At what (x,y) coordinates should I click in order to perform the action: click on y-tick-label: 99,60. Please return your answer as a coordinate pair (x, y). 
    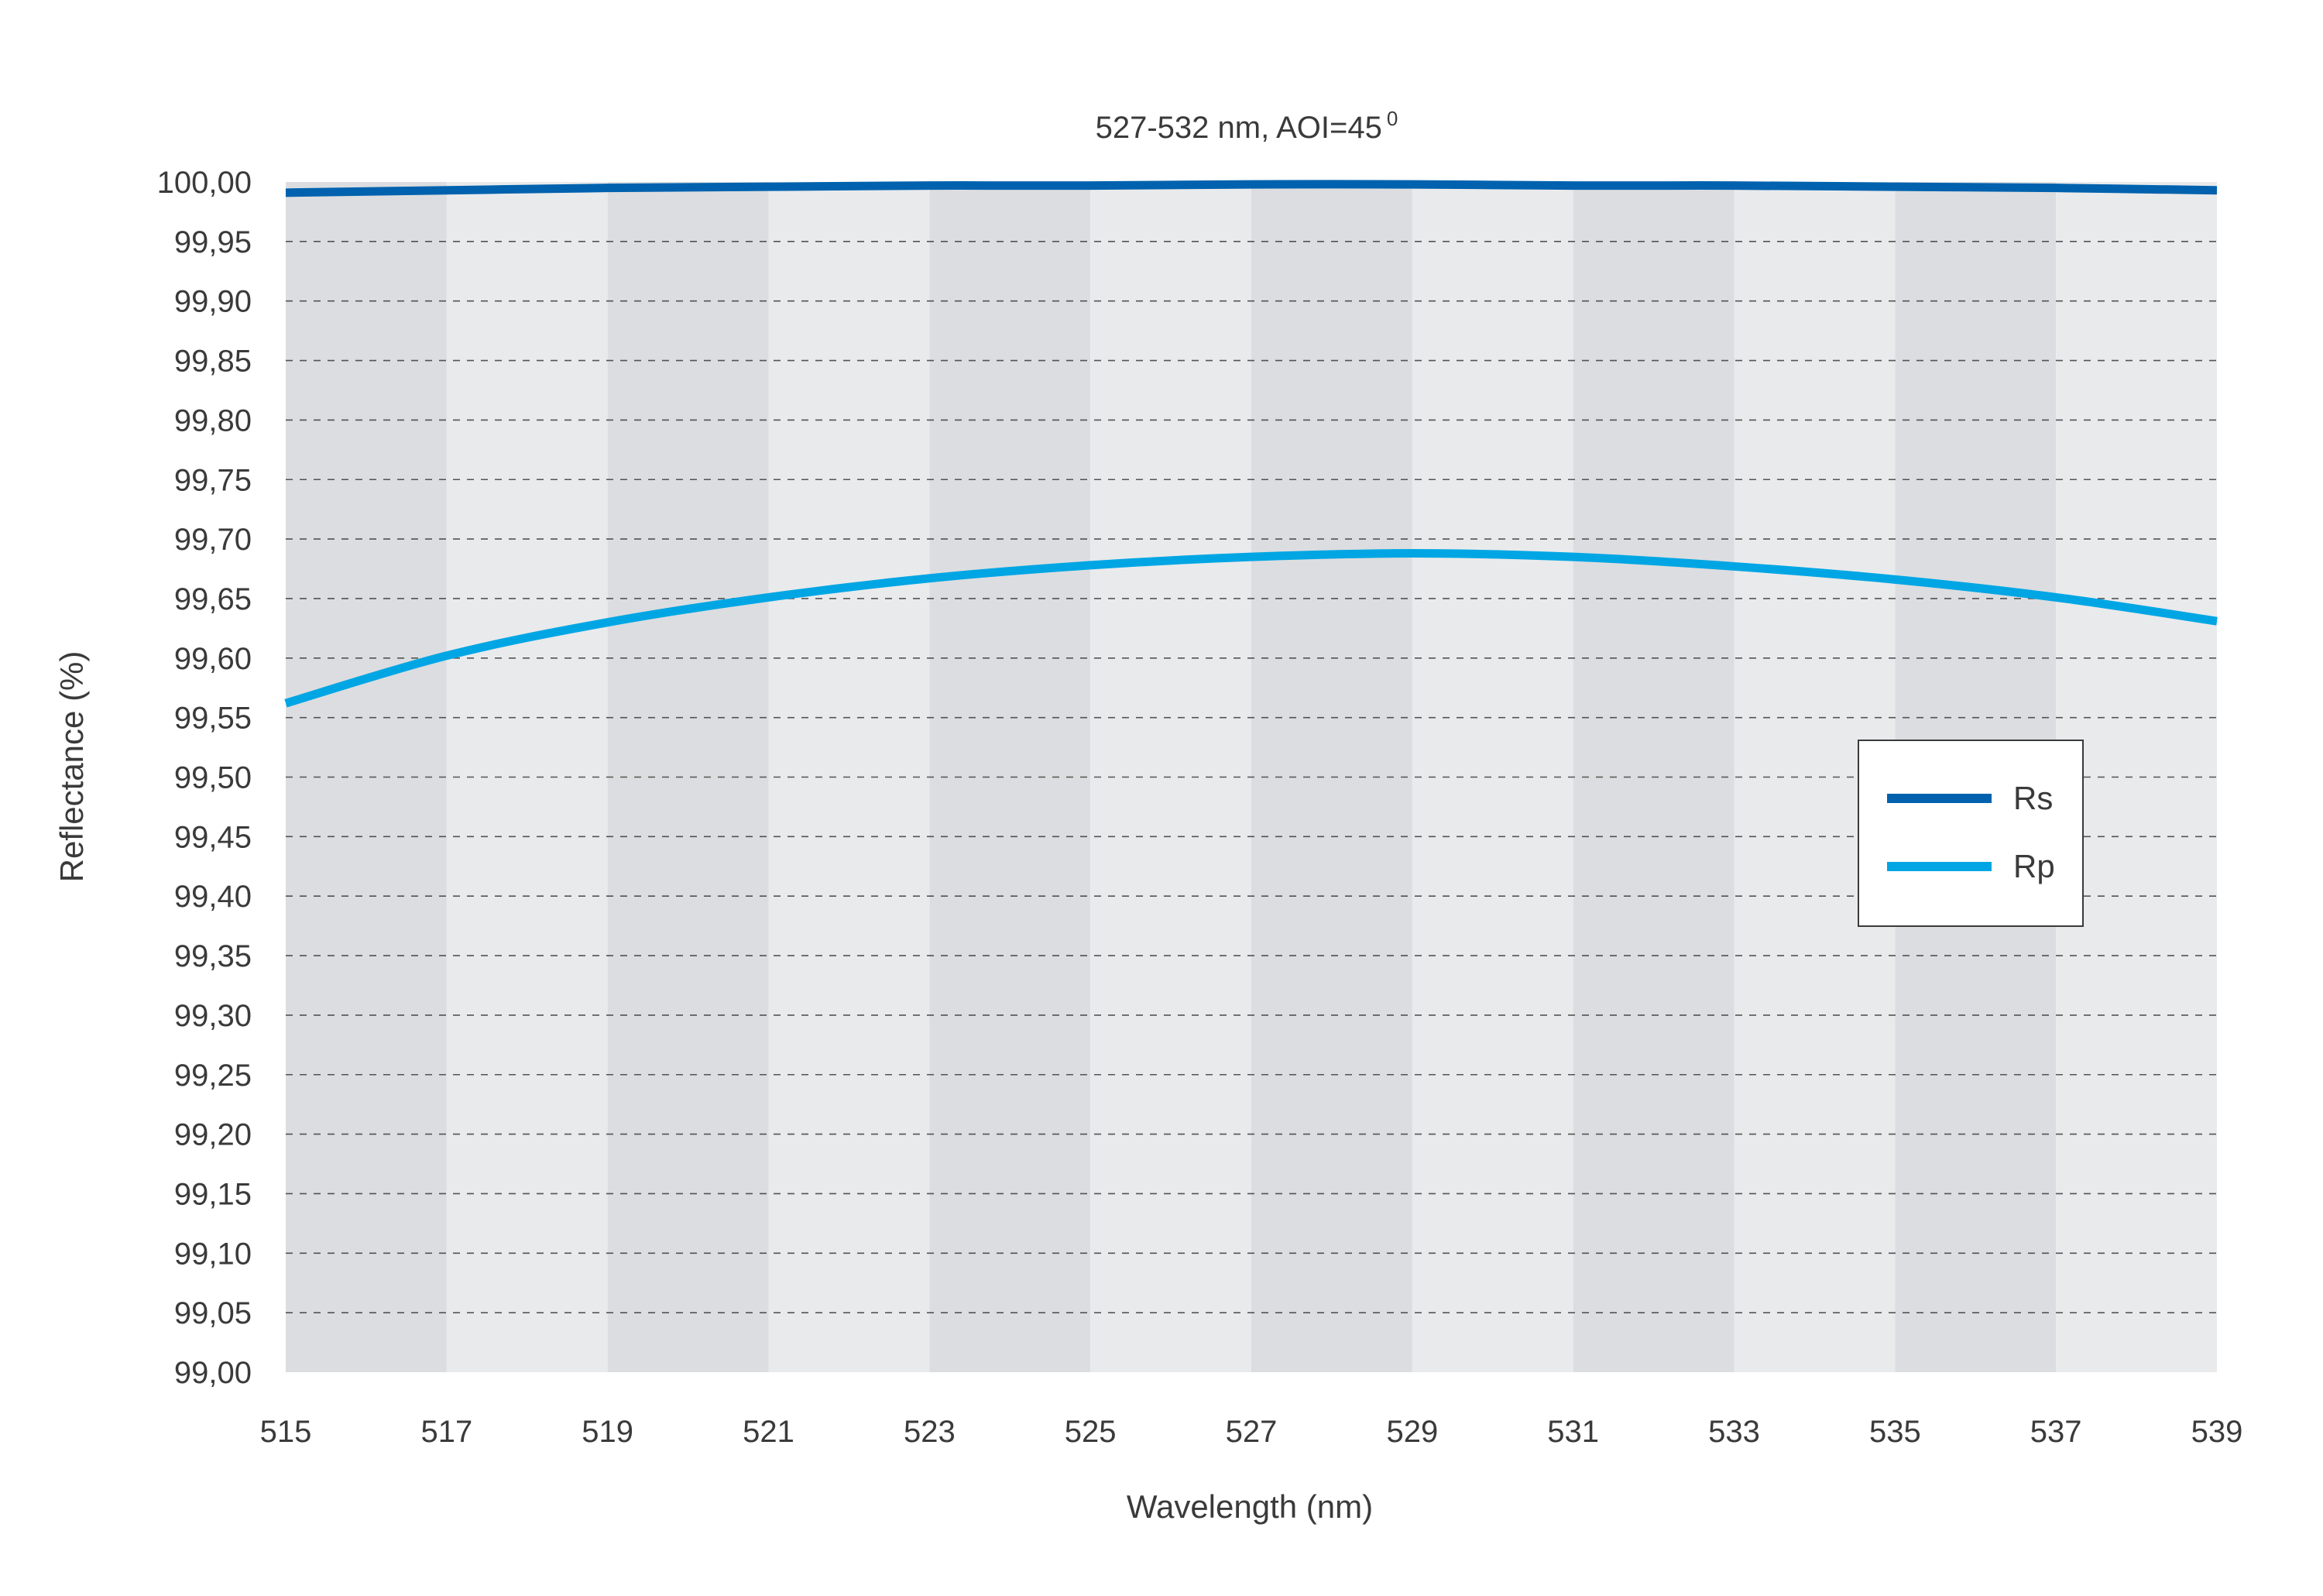
    Looking at the image, I should click on (213, 659).